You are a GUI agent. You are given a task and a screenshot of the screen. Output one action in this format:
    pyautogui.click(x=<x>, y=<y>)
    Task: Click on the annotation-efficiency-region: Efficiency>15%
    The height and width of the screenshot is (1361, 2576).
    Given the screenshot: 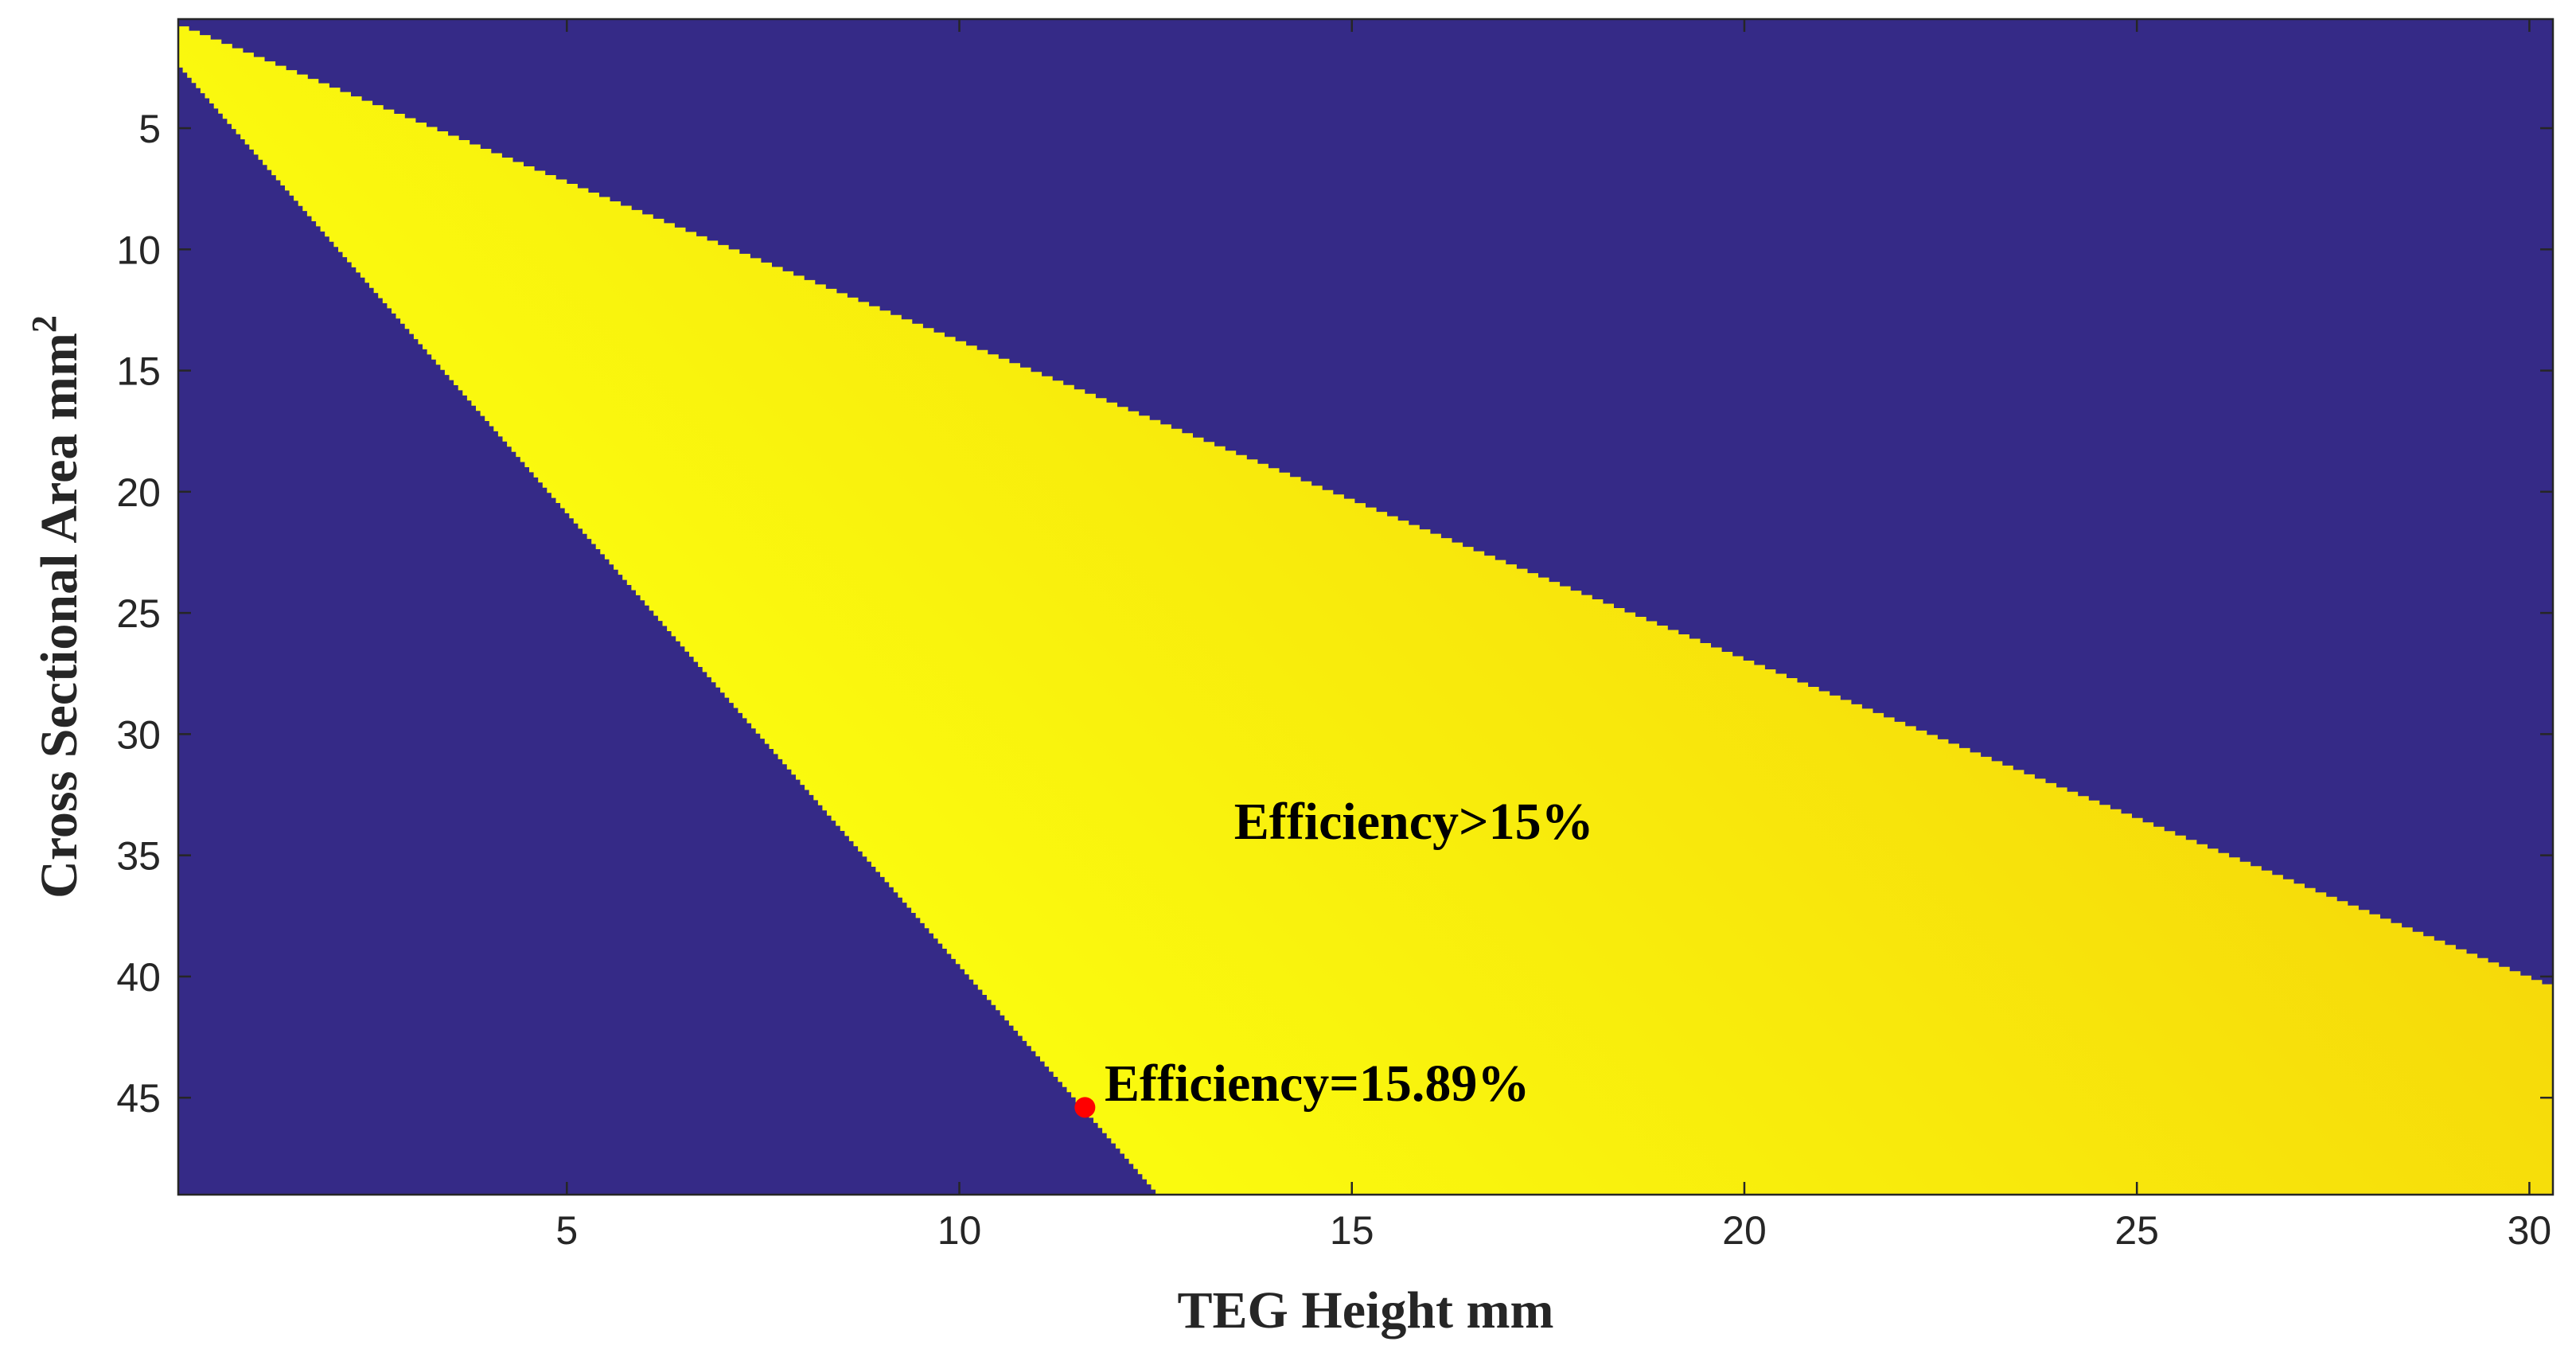 What is the action you would take?
    pyautogui.click(x=1414, y=822)
    